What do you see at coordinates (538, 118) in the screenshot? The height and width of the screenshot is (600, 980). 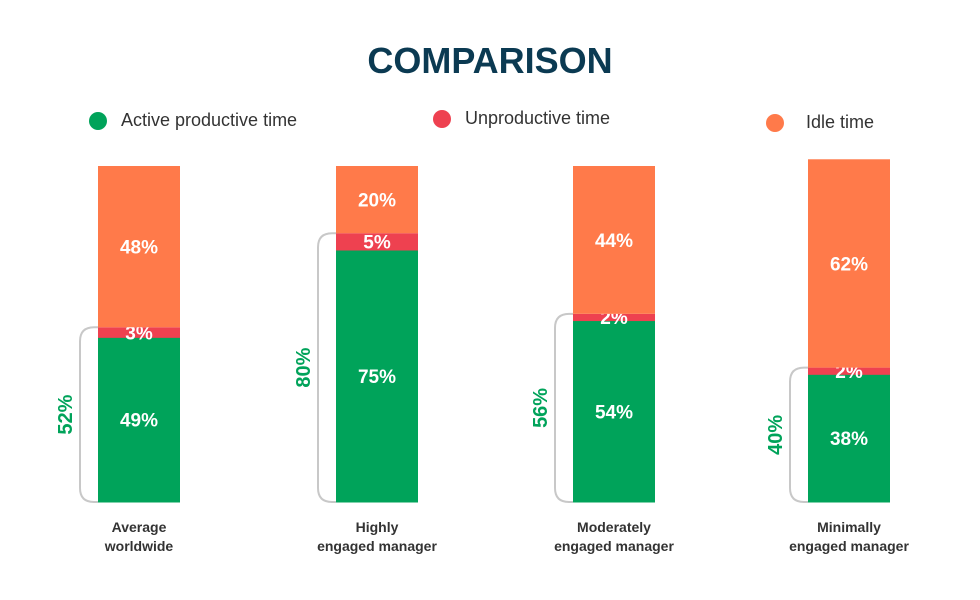 I see `legend-label: Unproductive time` at bounding box center [538, 118].